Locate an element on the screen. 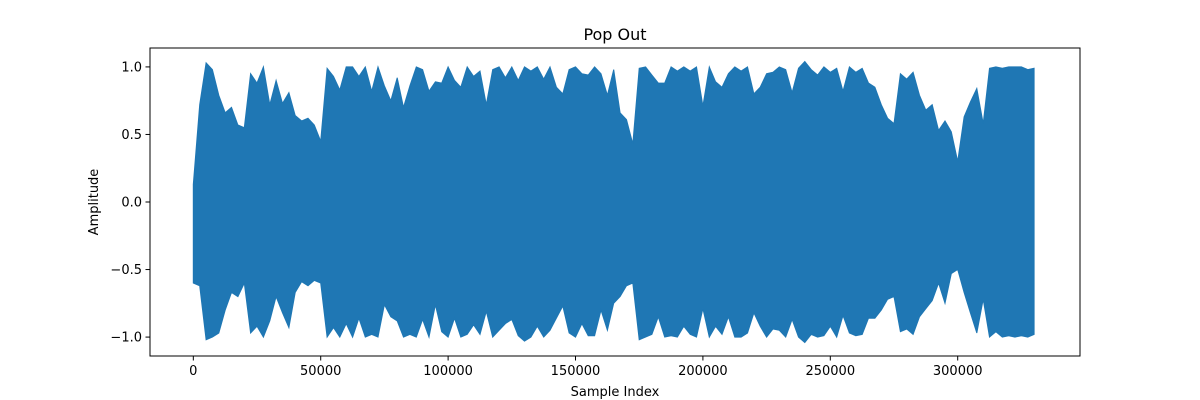  y-axis-label: Amplitude is located at coordinates (94, 202).